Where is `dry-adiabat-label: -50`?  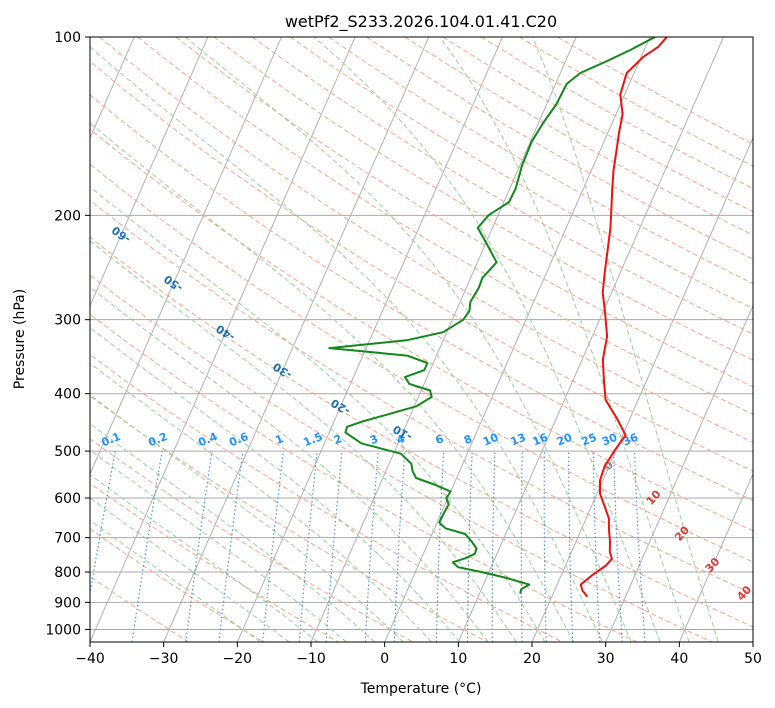 dry-adiabat-label: -50 is located at coordinates (173, 283).